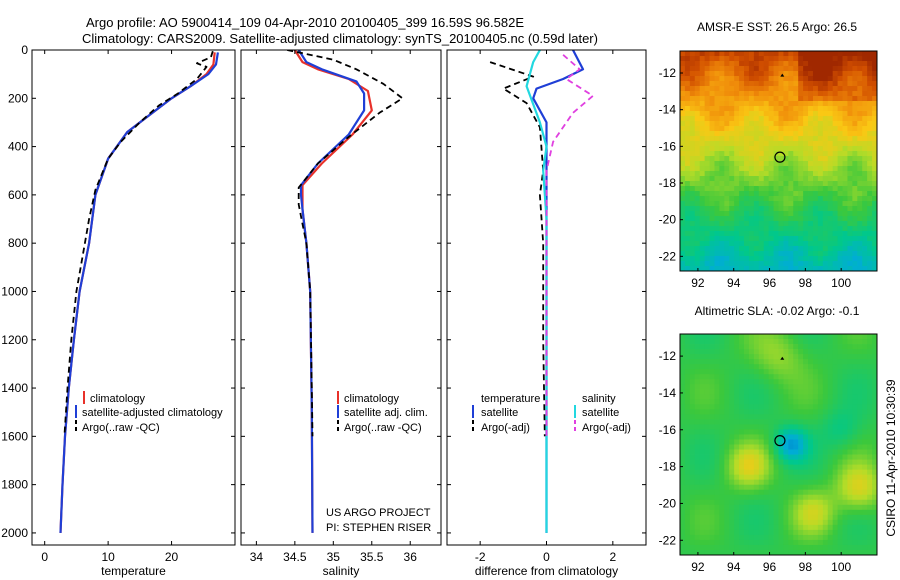 Image resolution: width=900 pixels, height=580 pixels. I want to click on x-tick-label: 34.5, so click(295, 557).